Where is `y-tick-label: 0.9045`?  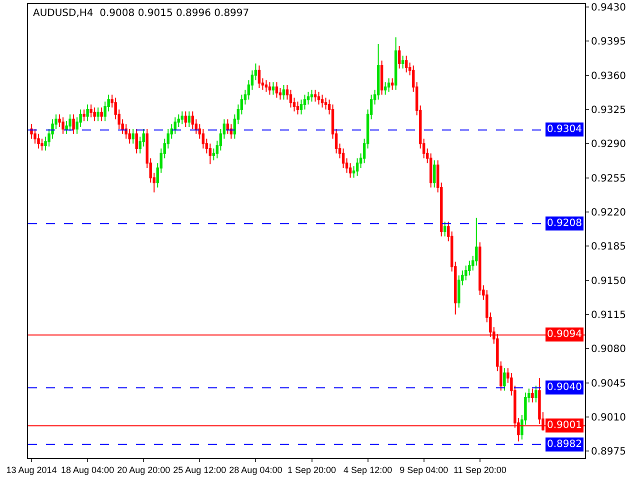
y-tick-label: 0.9045 is located at coordinates (608, 384).